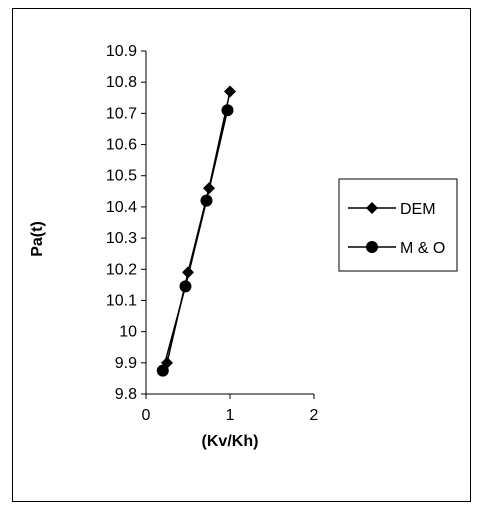 Image resolution: width=483 pixels, height=509 pixels. Describe the element at coordinates (314, 415) in the screenshot. I see `x-tick-label: 2` at that location.